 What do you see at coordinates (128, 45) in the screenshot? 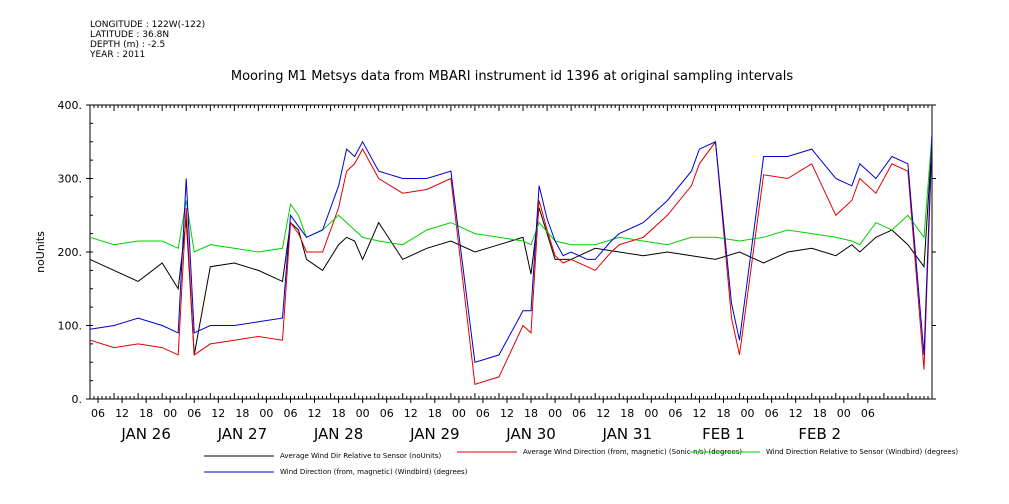
I see `depth-text: DEPTH (m) : -2.5` at bounding box center [128, 45].